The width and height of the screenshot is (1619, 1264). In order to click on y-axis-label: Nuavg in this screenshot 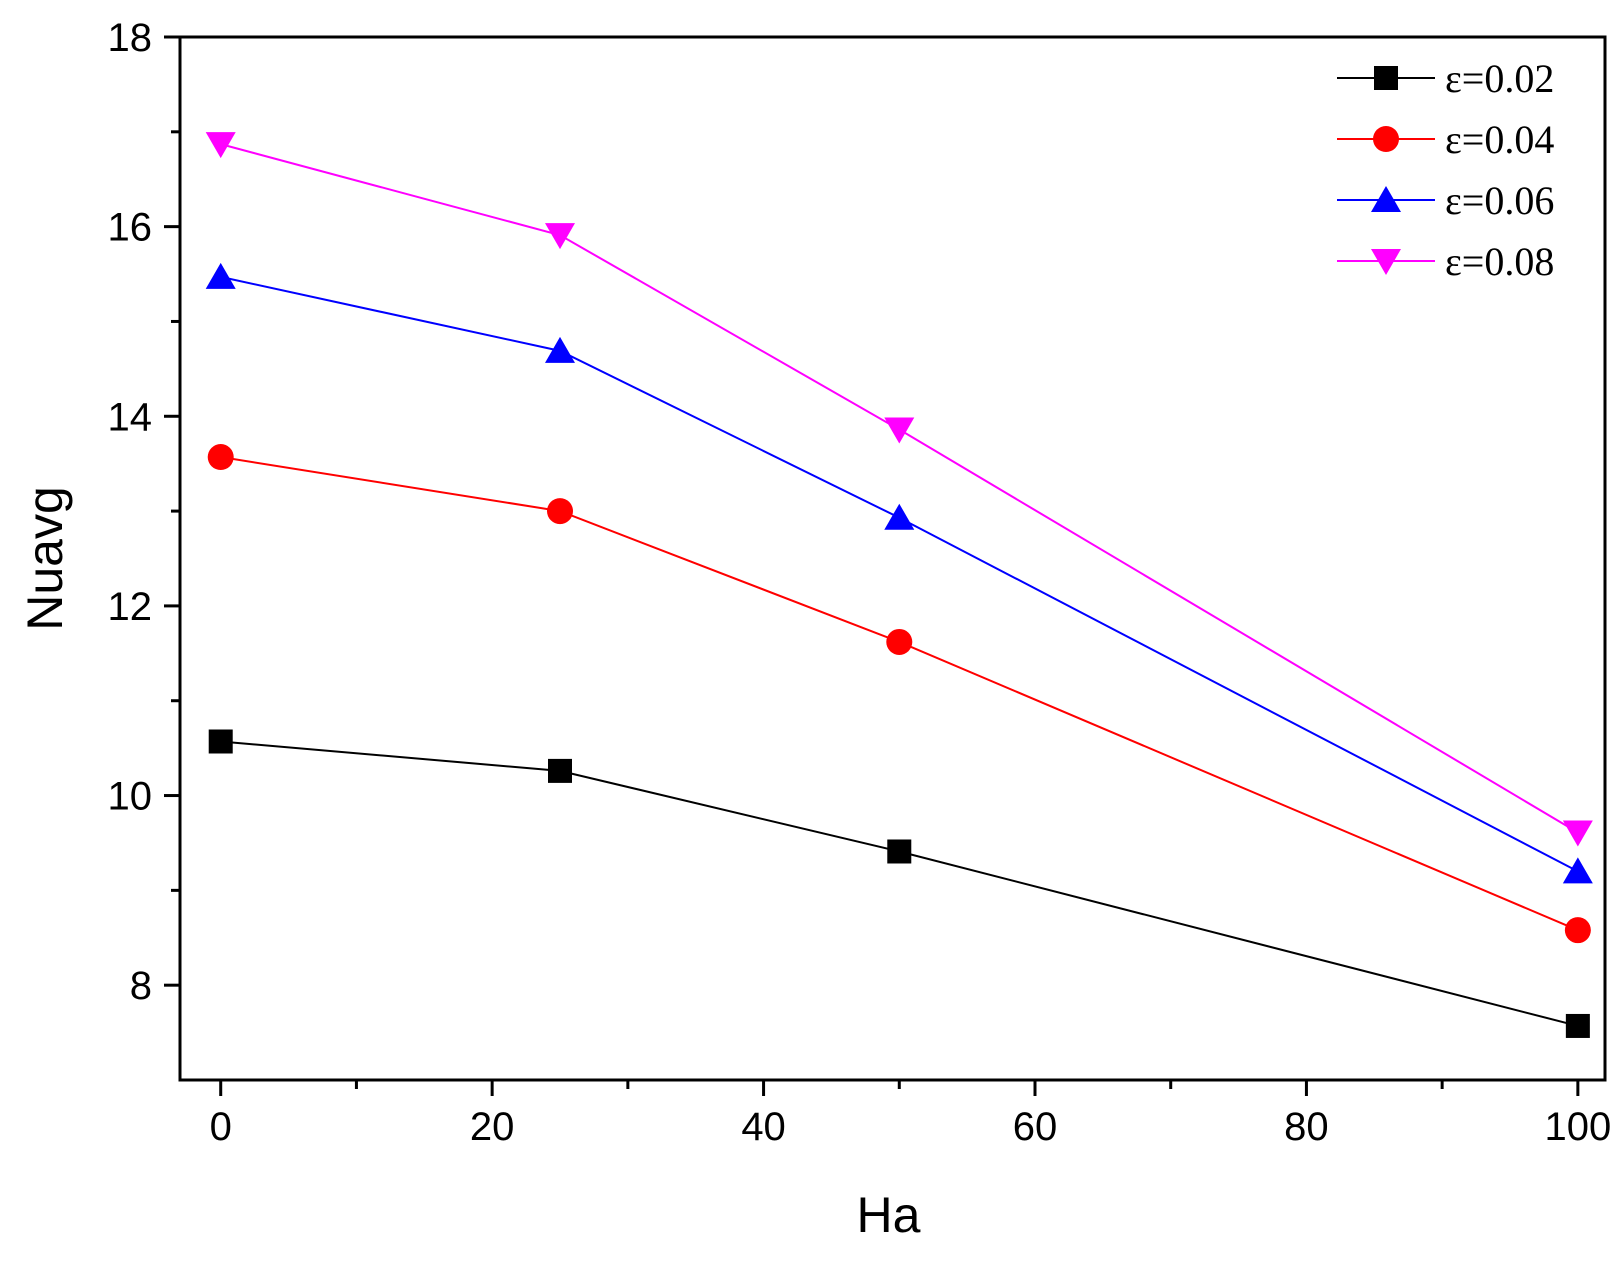, I will do `click(45, 558)`.